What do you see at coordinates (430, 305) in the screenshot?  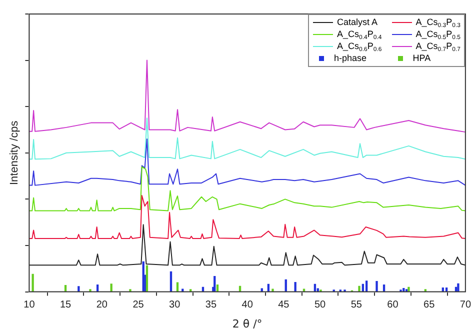 I see `x-tick-label: 65` at bounding box center [430, 305].